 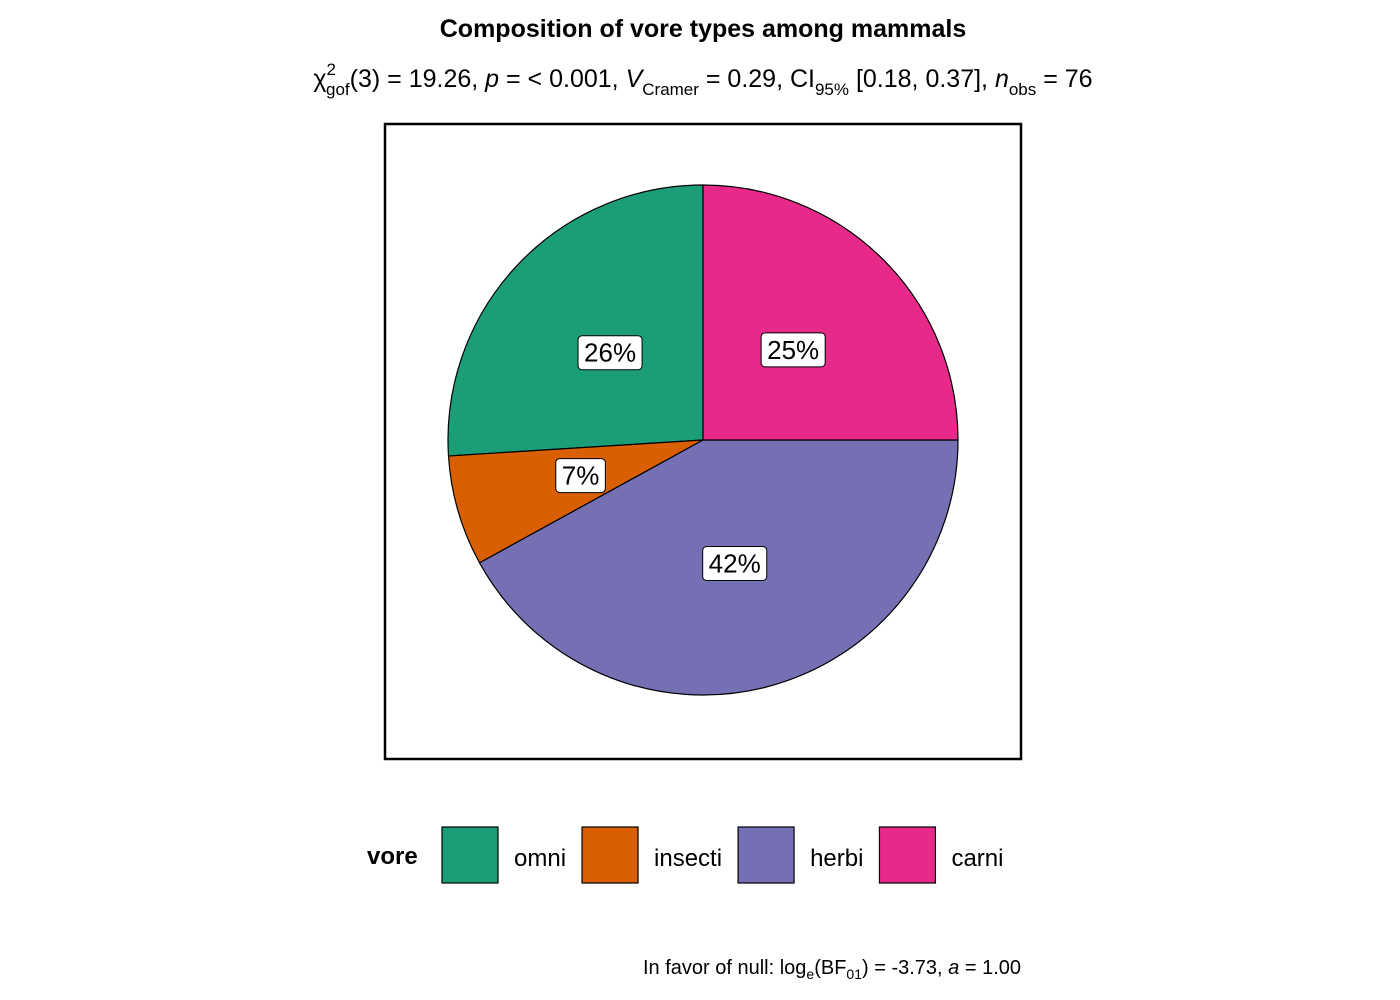 I want to click on slice-label: 42%, so click(x=735, y=563).